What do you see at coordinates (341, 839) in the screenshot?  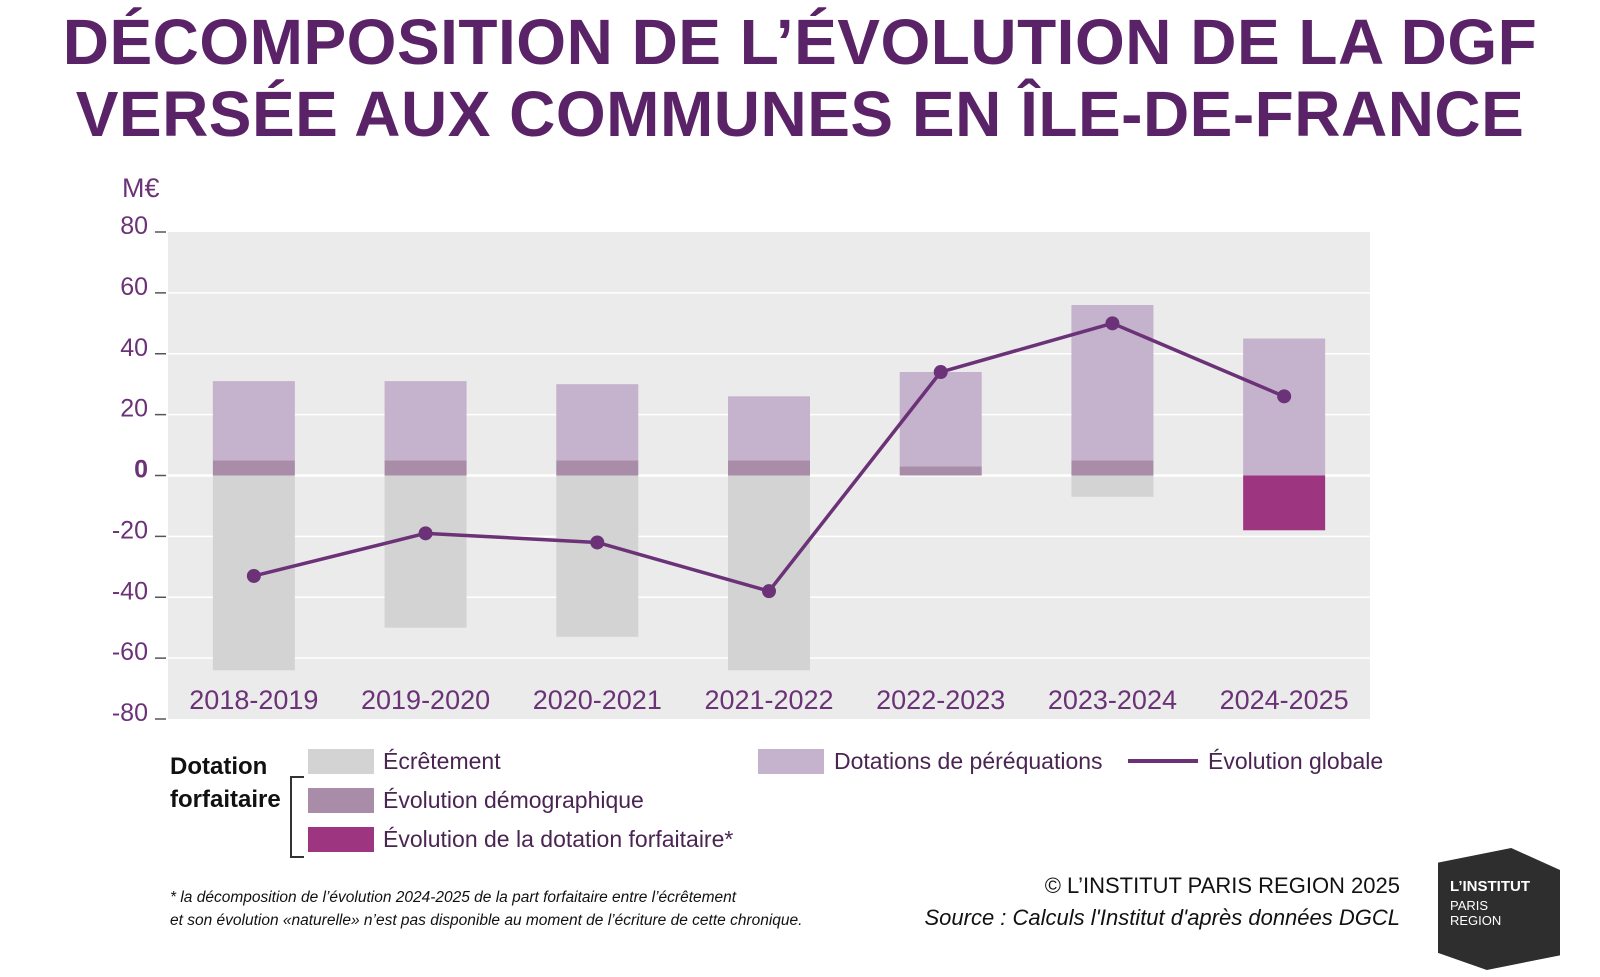 I see `legend-swatch-dotation` at bounding box center [341, 839].